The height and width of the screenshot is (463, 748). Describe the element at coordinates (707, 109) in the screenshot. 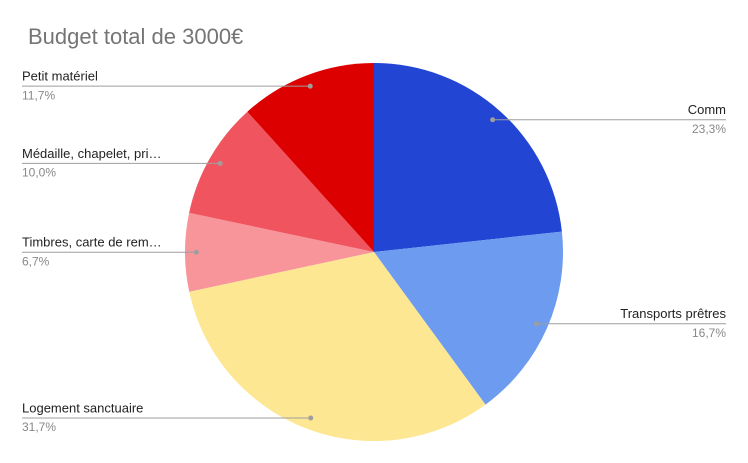

I see `slice-label: Comm` at that location.